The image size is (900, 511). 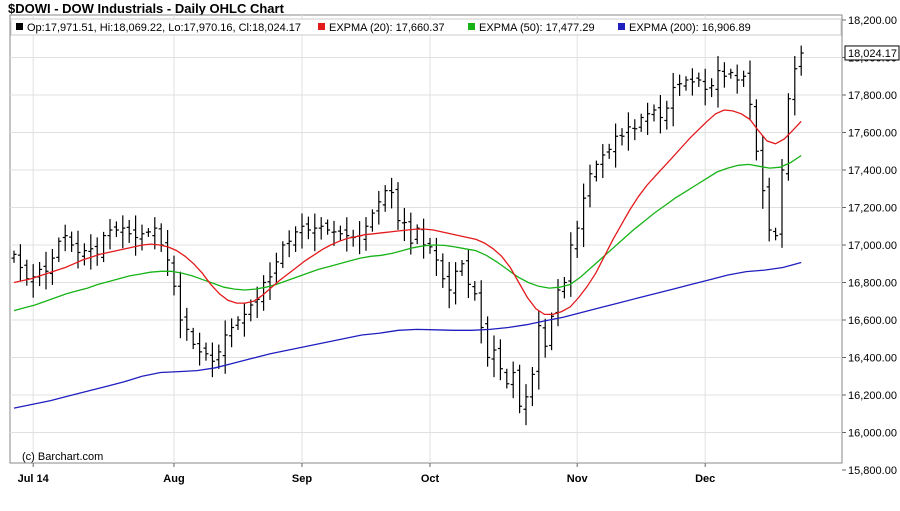 I want to click on y-tick-label: 16,400.00, so click(x=872, y=359).